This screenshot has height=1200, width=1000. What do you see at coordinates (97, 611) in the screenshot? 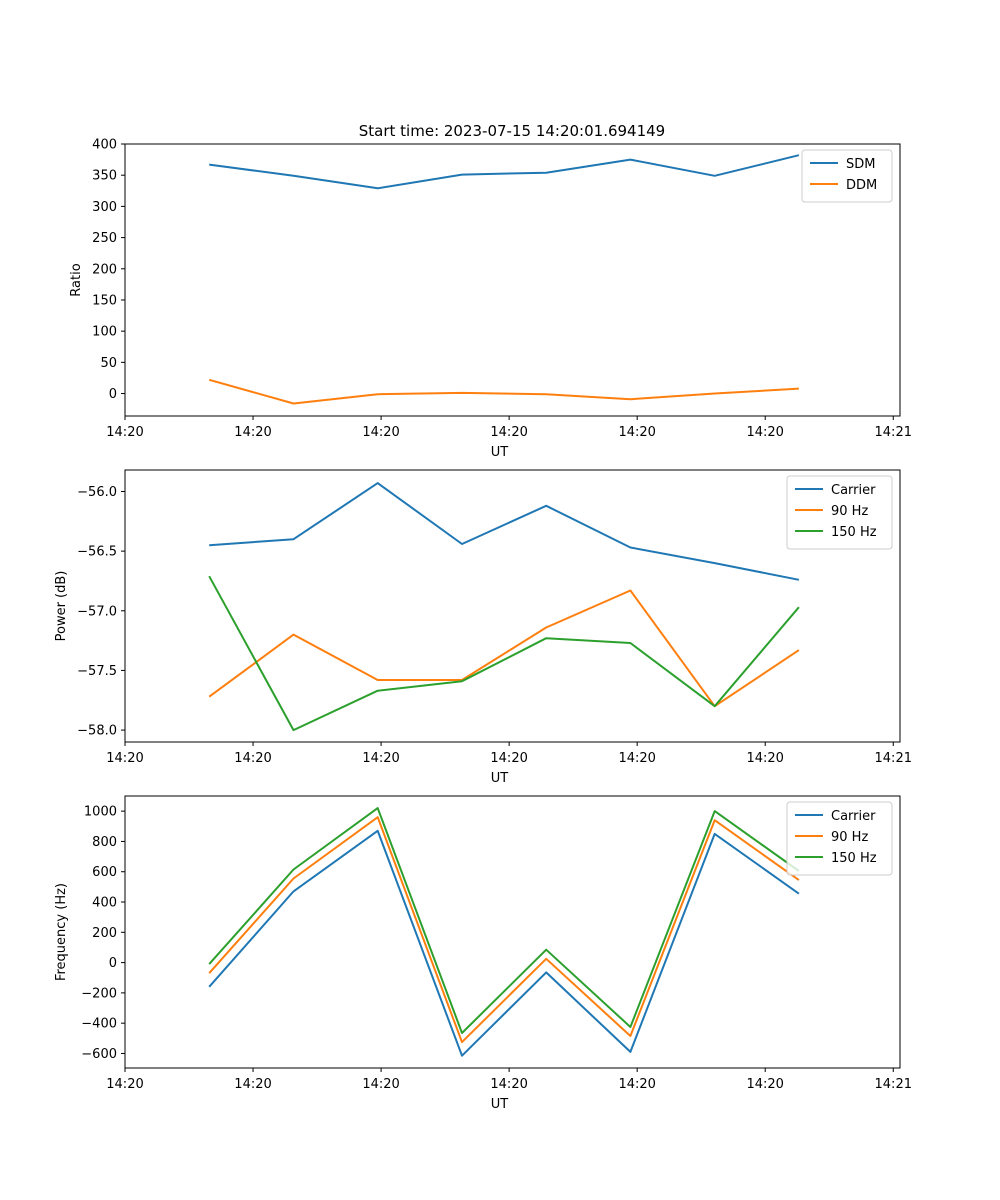
I see `power-ytick-label: −57.0` at bounding box center [97, 611].